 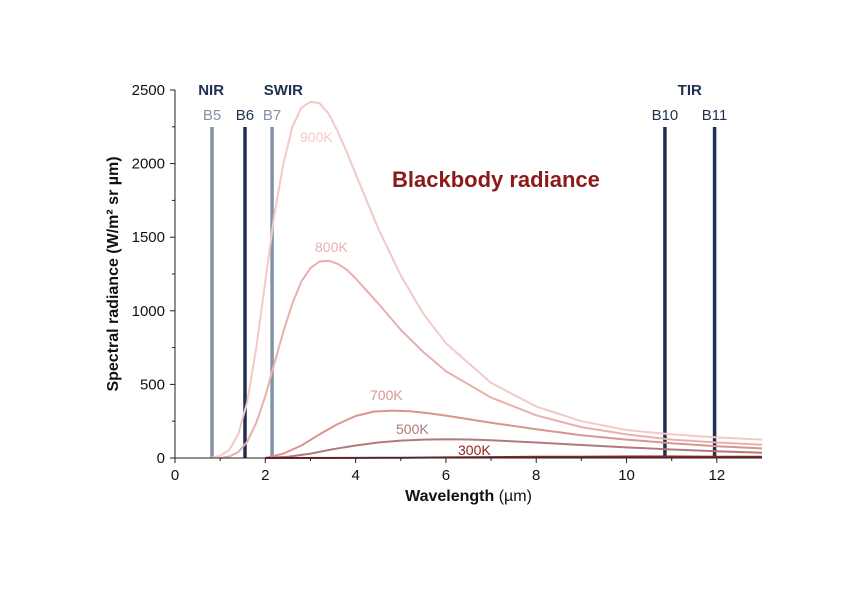 I want to click on x-tick-label: 0, so click(x=175, y=475).